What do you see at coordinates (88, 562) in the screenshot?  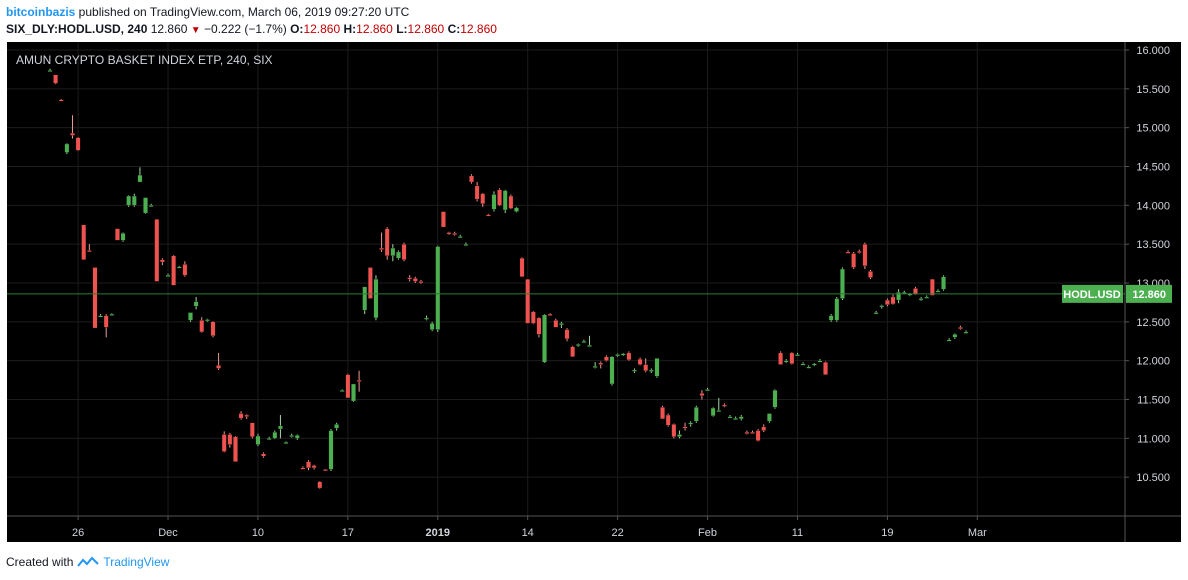 I see `tradingview-logo-icon` at bounding box center [88, 562].